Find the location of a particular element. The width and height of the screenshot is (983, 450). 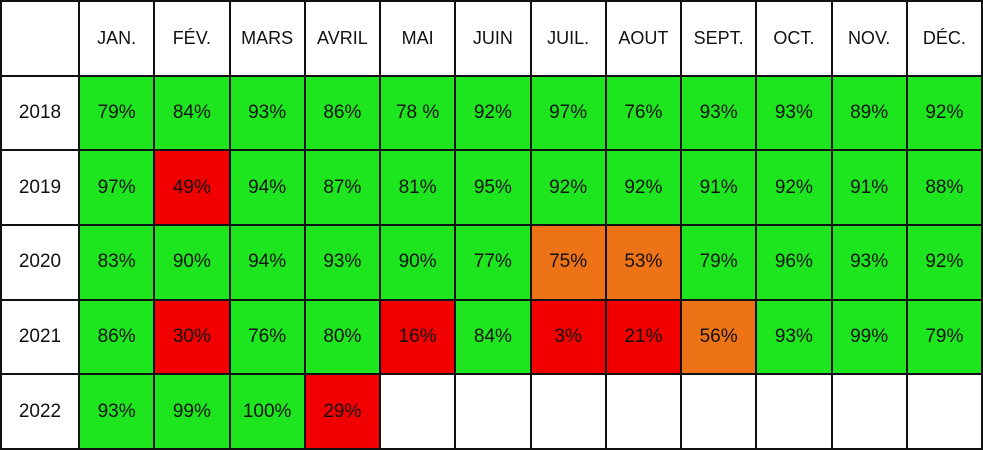

value-cell: 75% is located at coordinates (568, 262).